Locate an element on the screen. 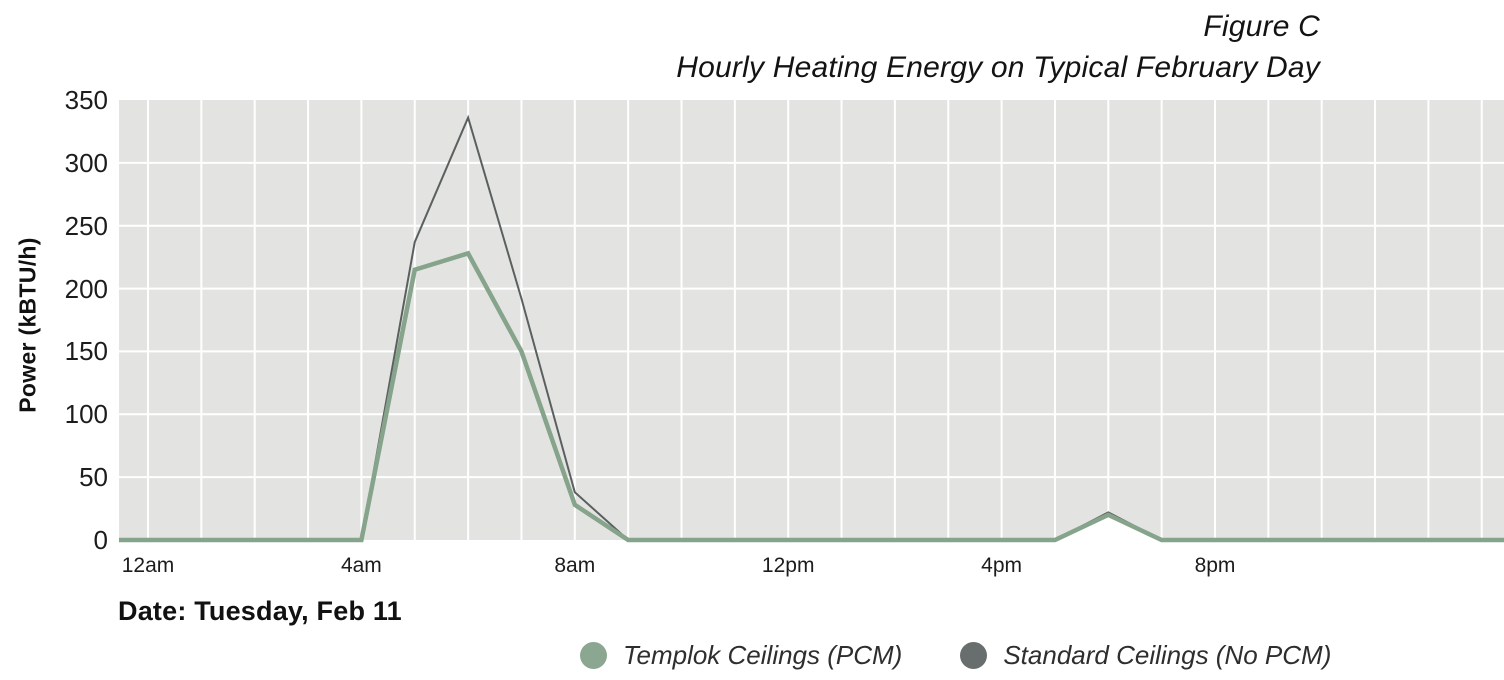 The image size is (1504, 680). y-tick-label: 300 is located at coordinates (86, 162).